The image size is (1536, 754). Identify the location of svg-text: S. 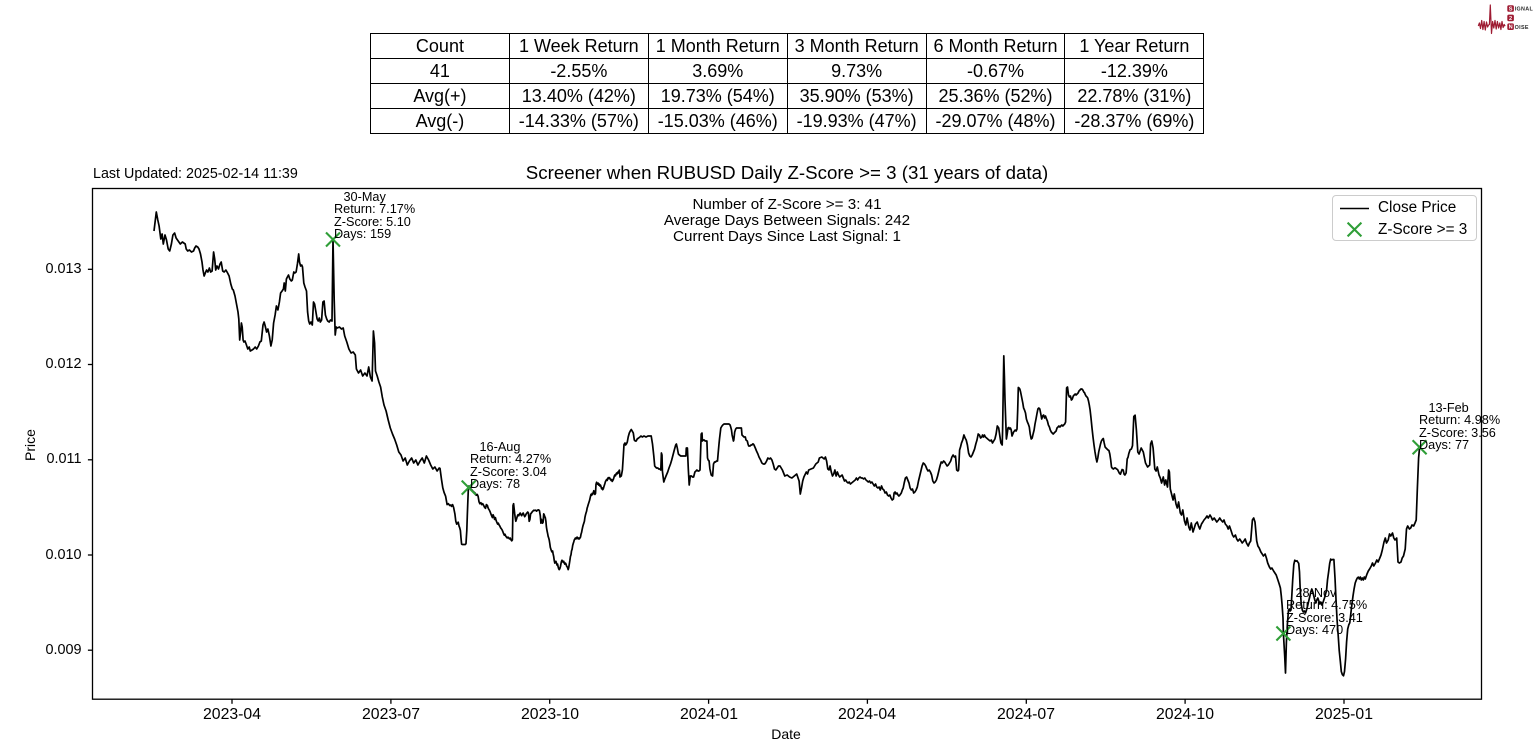
(1511, 9).